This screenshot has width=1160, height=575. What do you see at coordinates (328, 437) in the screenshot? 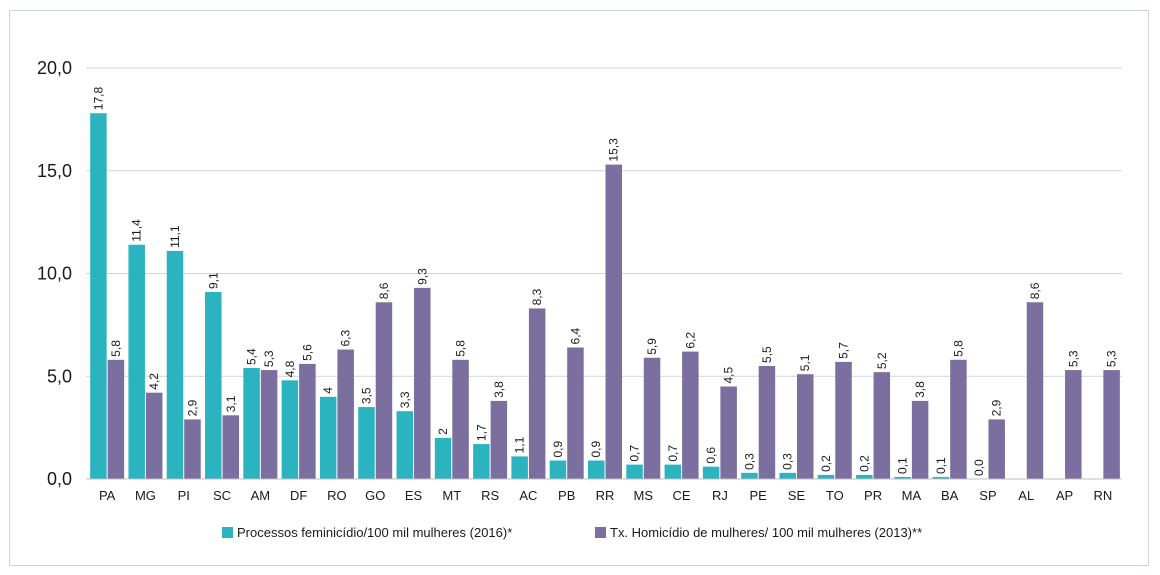
I see `bar-feminicidio-RO` at bounding box center [328, 437].